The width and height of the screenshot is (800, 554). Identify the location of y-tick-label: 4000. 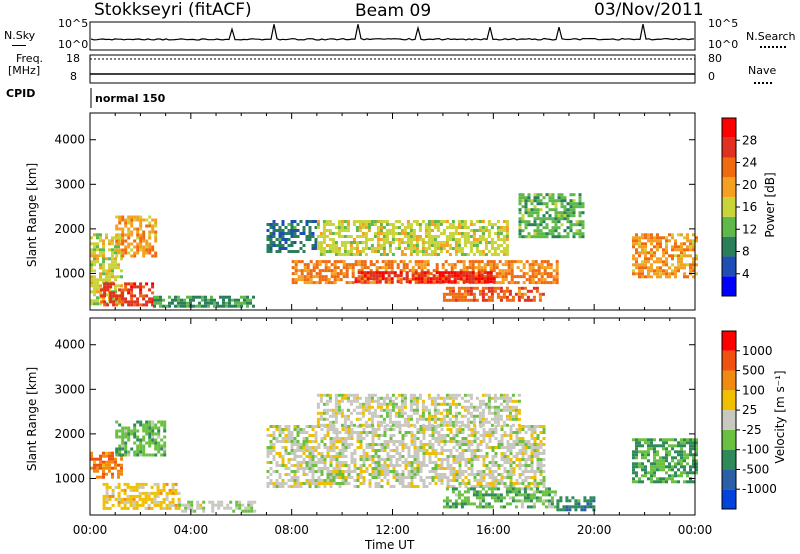
(69, 345).